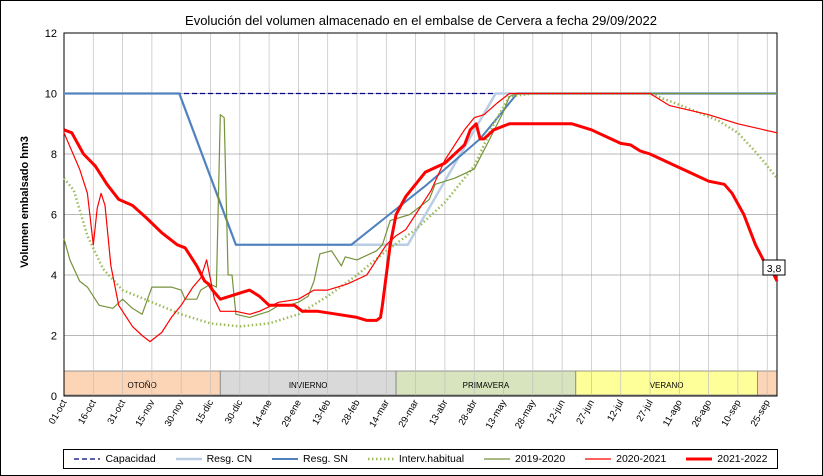 The width and height of the screenshot is (823, 476). What do you see at coordinates (351, 412) in the screenshot?
I see `x-tick-label: 28-feb` at bounding box center [351, 412].